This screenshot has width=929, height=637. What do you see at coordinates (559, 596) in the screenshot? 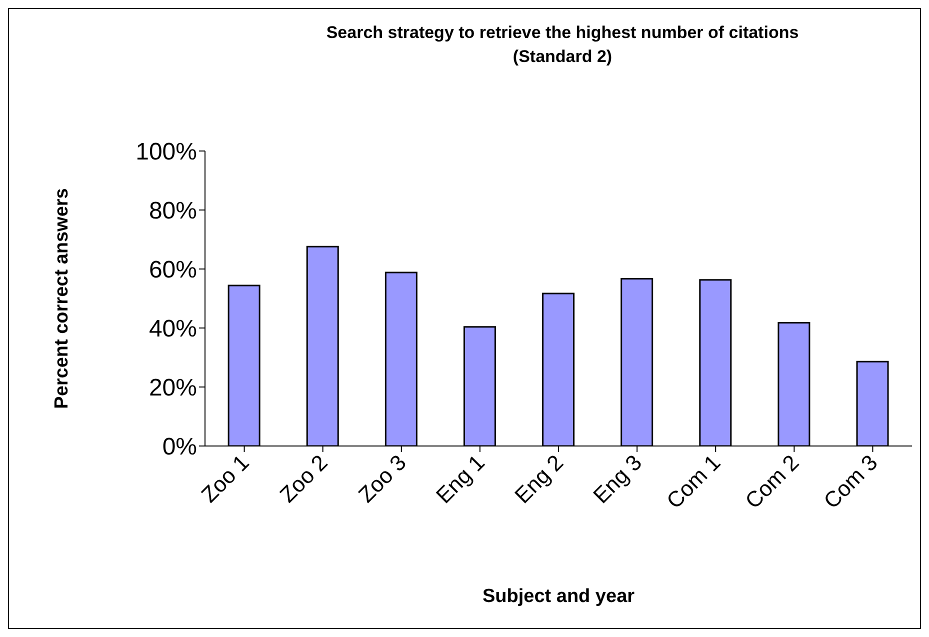
I see `x-axis-title: Subject and year` at bounding box center [559, 596].